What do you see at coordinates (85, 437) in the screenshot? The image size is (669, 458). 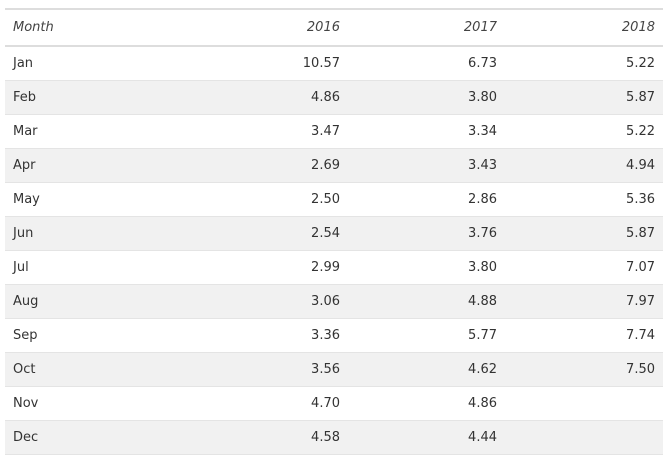 I see `month-cell: Dec` at bounding box center [85, 437].